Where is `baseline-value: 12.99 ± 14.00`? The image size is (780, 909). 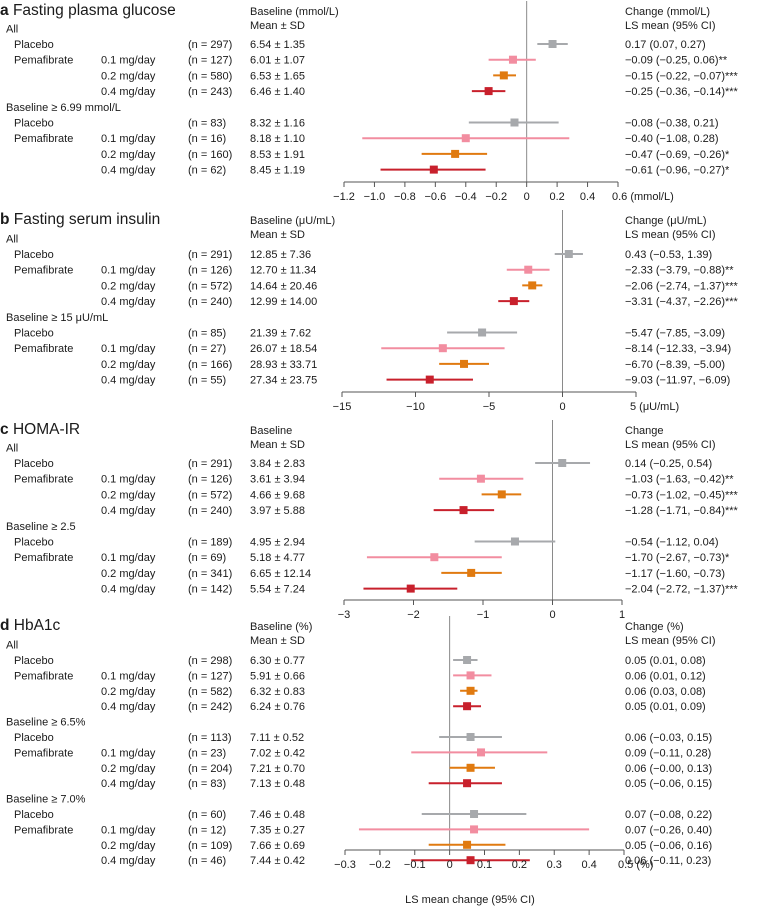
baseline-value: 12.99 ± 14.00 is located at coordinates (283, 302).